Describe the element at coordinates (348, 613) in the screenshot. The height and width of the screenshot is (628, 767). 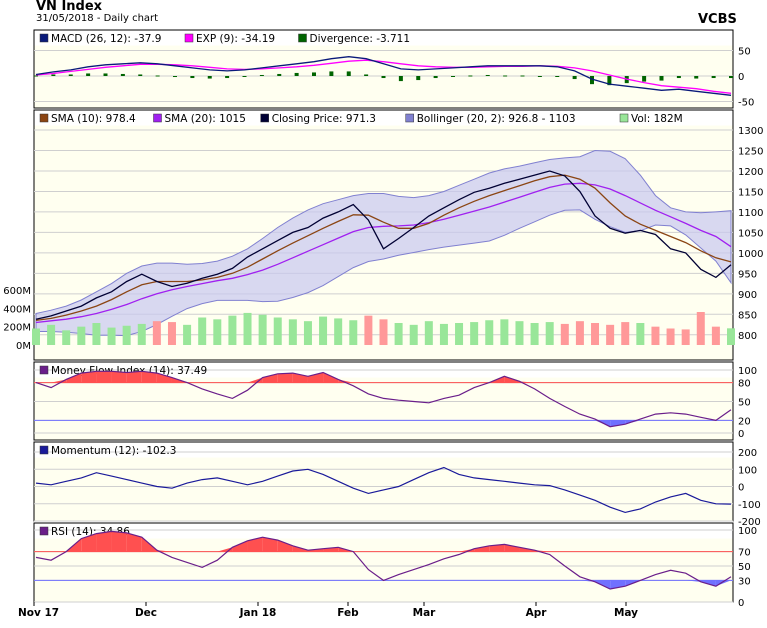
I see `x-tick-label: Feb` at that location.